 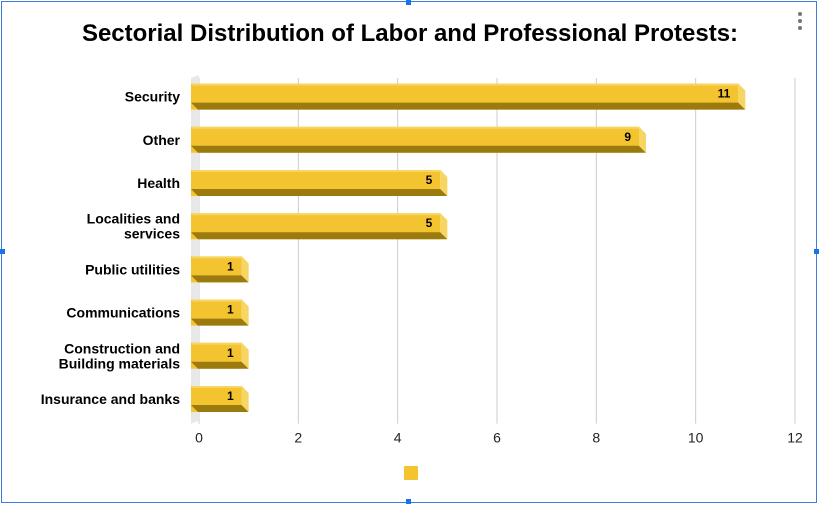 What do you see at coordinates (724, 94) in the screenshot?
I see `data-label: 11` at bounding box center [724, 94].